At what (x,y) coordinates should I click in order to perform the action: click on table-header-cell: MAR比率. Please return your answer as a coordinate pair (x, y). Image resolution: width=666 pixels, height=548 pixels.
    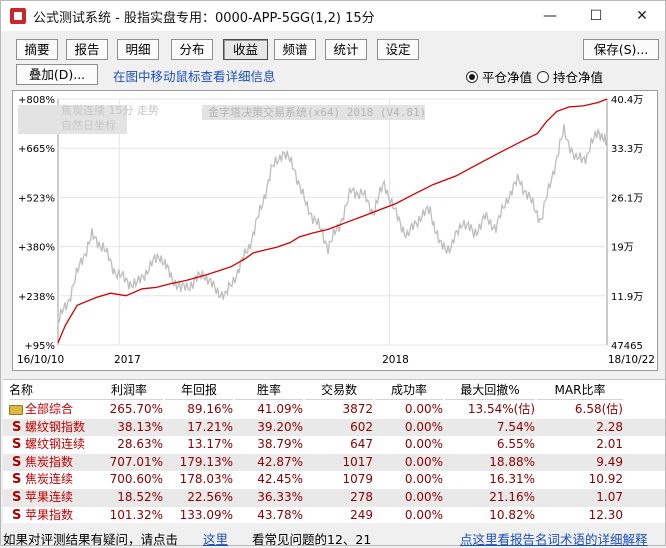
    Looking at the image, I should click on (580, 390).